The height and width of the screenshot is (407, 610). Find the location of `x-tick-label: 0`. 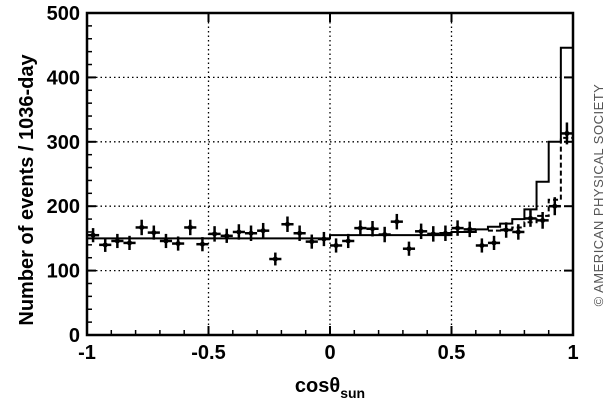

x-tick-label: 0 is located at coordinates (329, 353).